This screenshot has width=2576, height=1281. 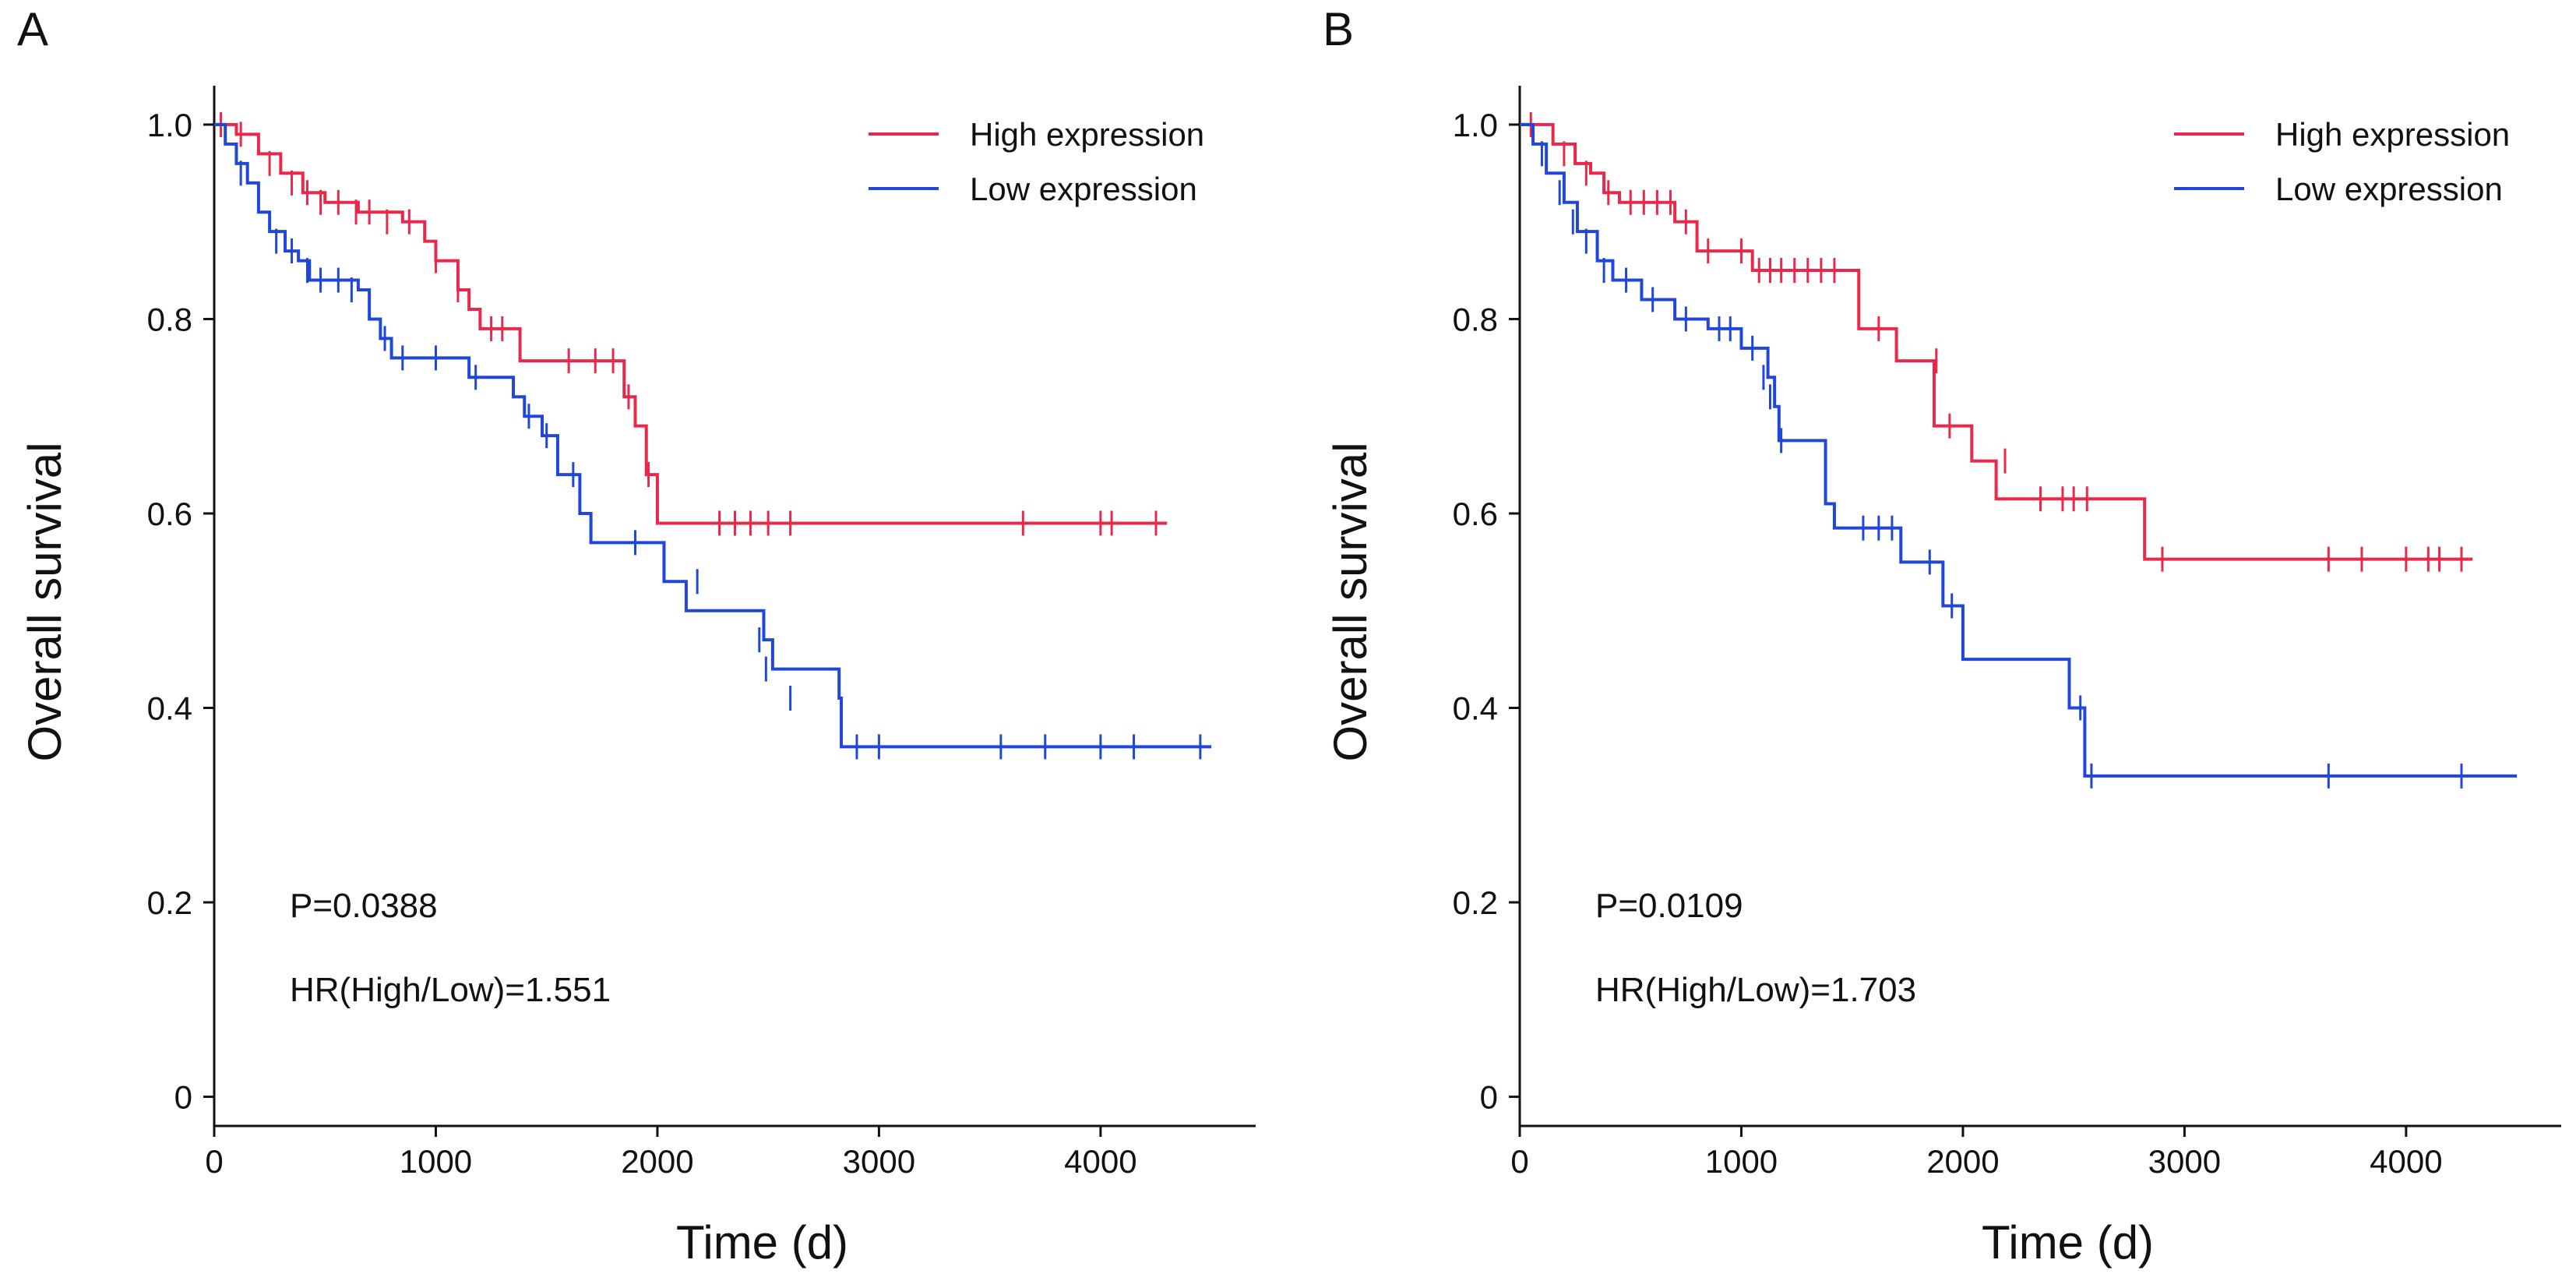 I want to click on panel-letter: B, so click(x=1338, y=29).